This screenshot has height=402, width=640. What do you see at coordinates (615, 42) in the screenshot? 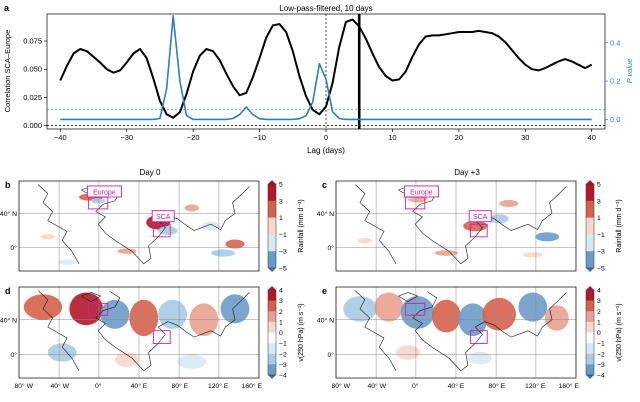
I see `y2-tick-label: 0.4` at bounding box center [615, 42].